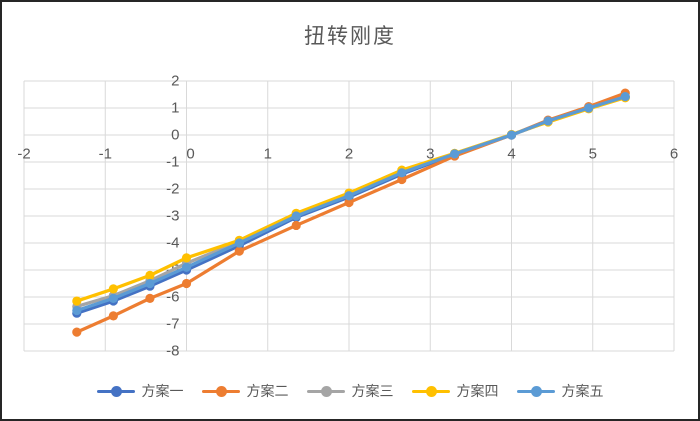 Image resolution: width=700 pixels, height=421 pixels. I want to click on y-tick-label: -6, so click(172, 297).